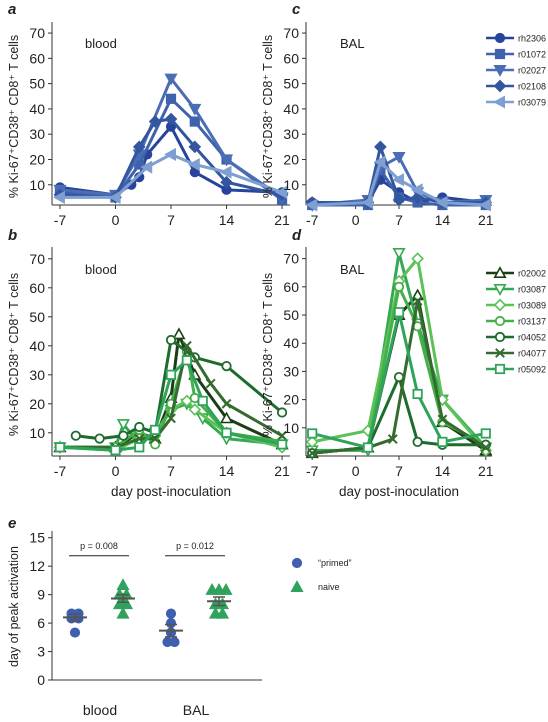 This screenshot has height=722, width=548. What do you see at coordinates (171, 405) in the screenshot?
I see `series-r05092` at bounding box center [171, 405].